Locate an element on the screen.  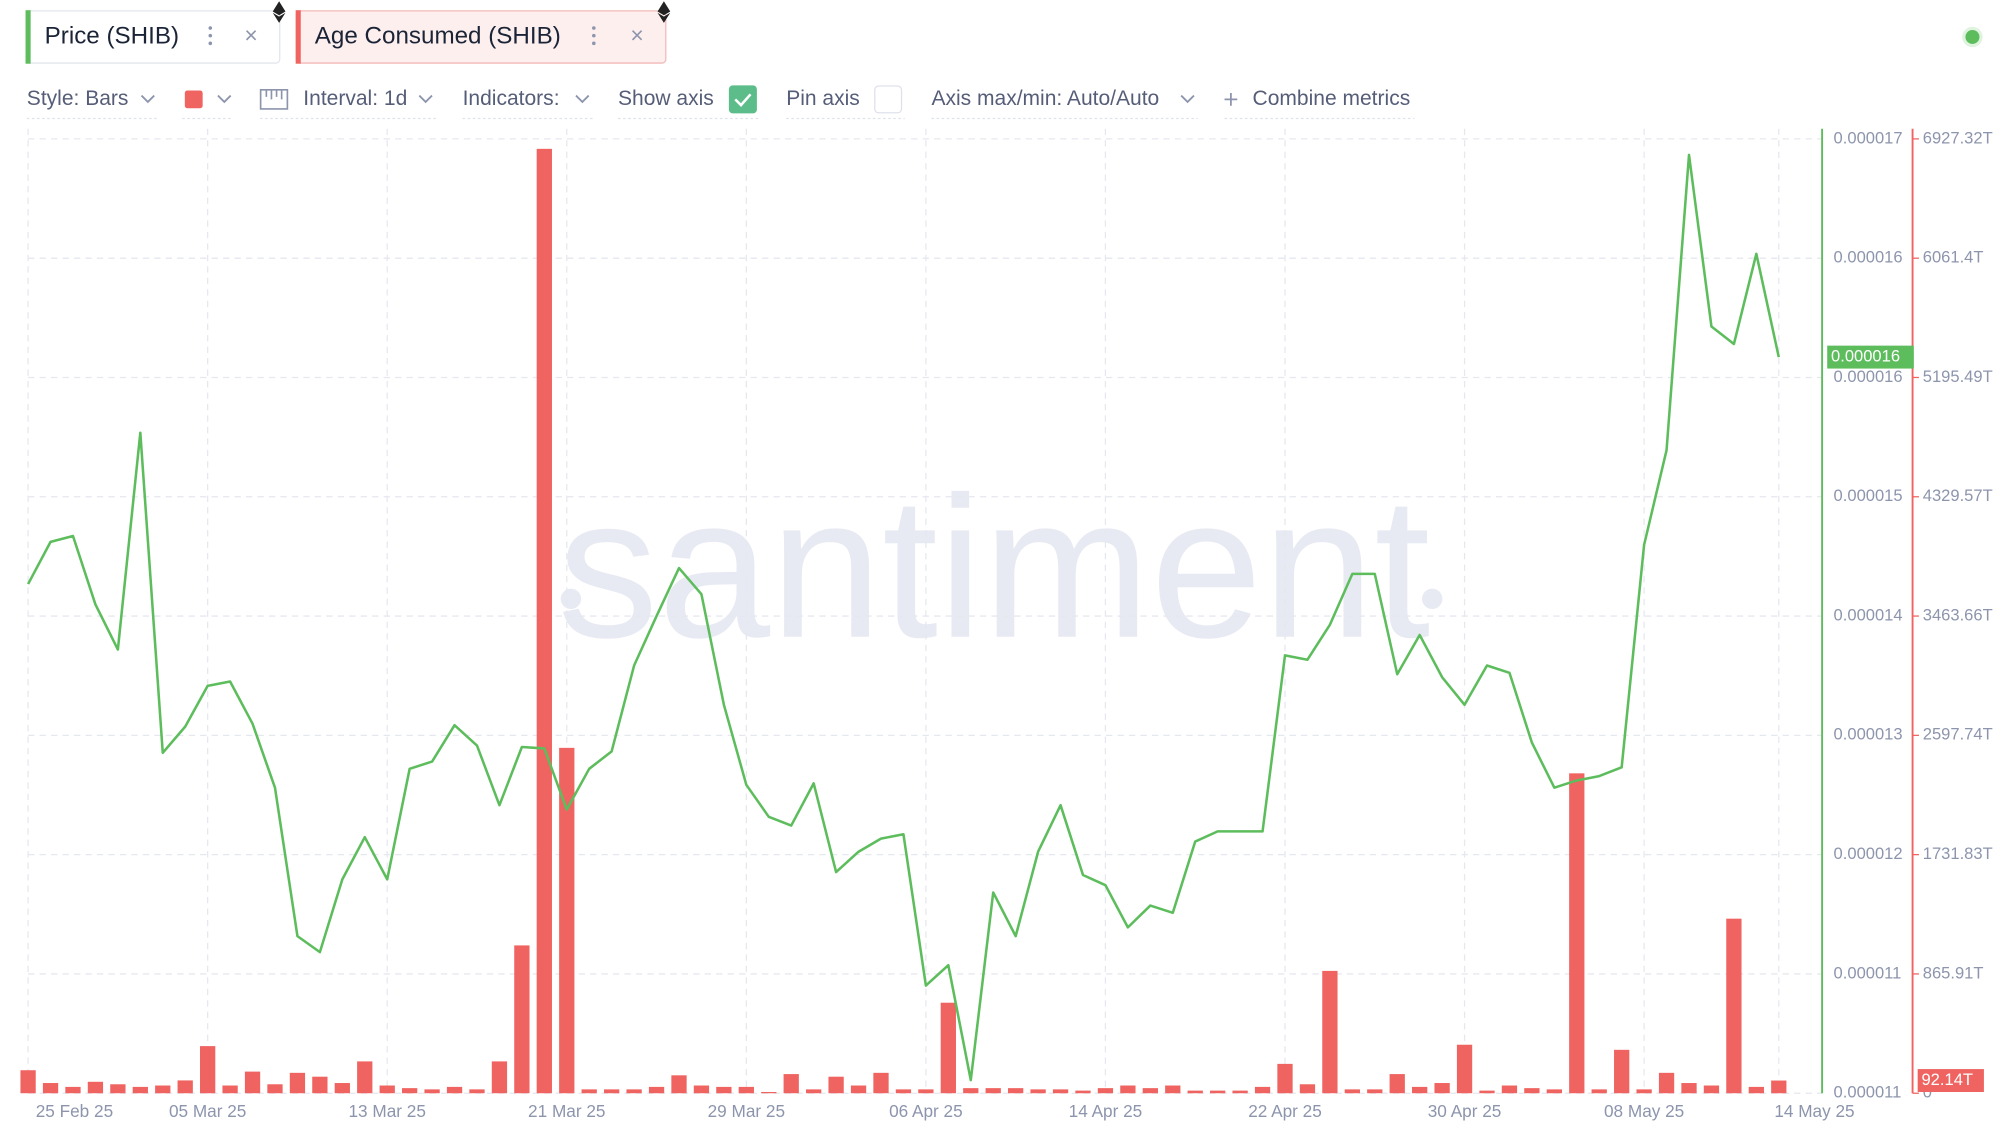
y2-tick-label: 0 is located at coordinates (1927, 1092).